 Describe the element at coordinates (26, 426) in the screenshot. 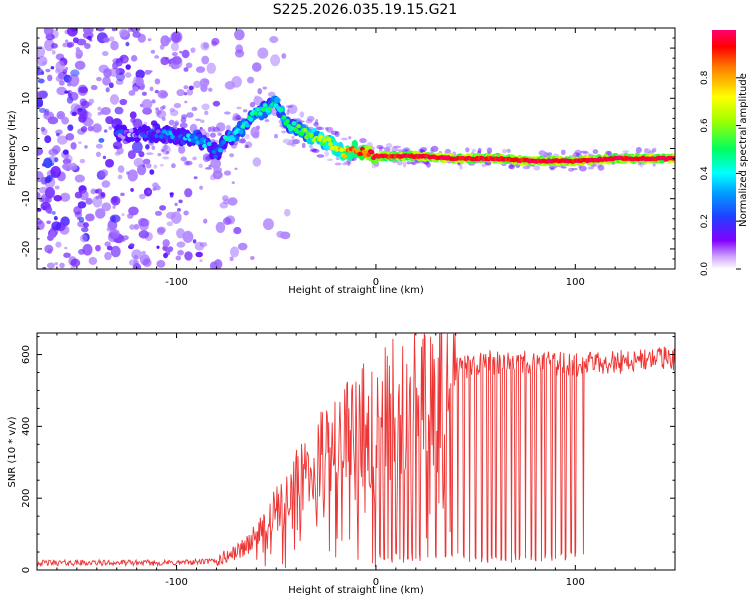

I see `y-tick-label: 400` at that location.